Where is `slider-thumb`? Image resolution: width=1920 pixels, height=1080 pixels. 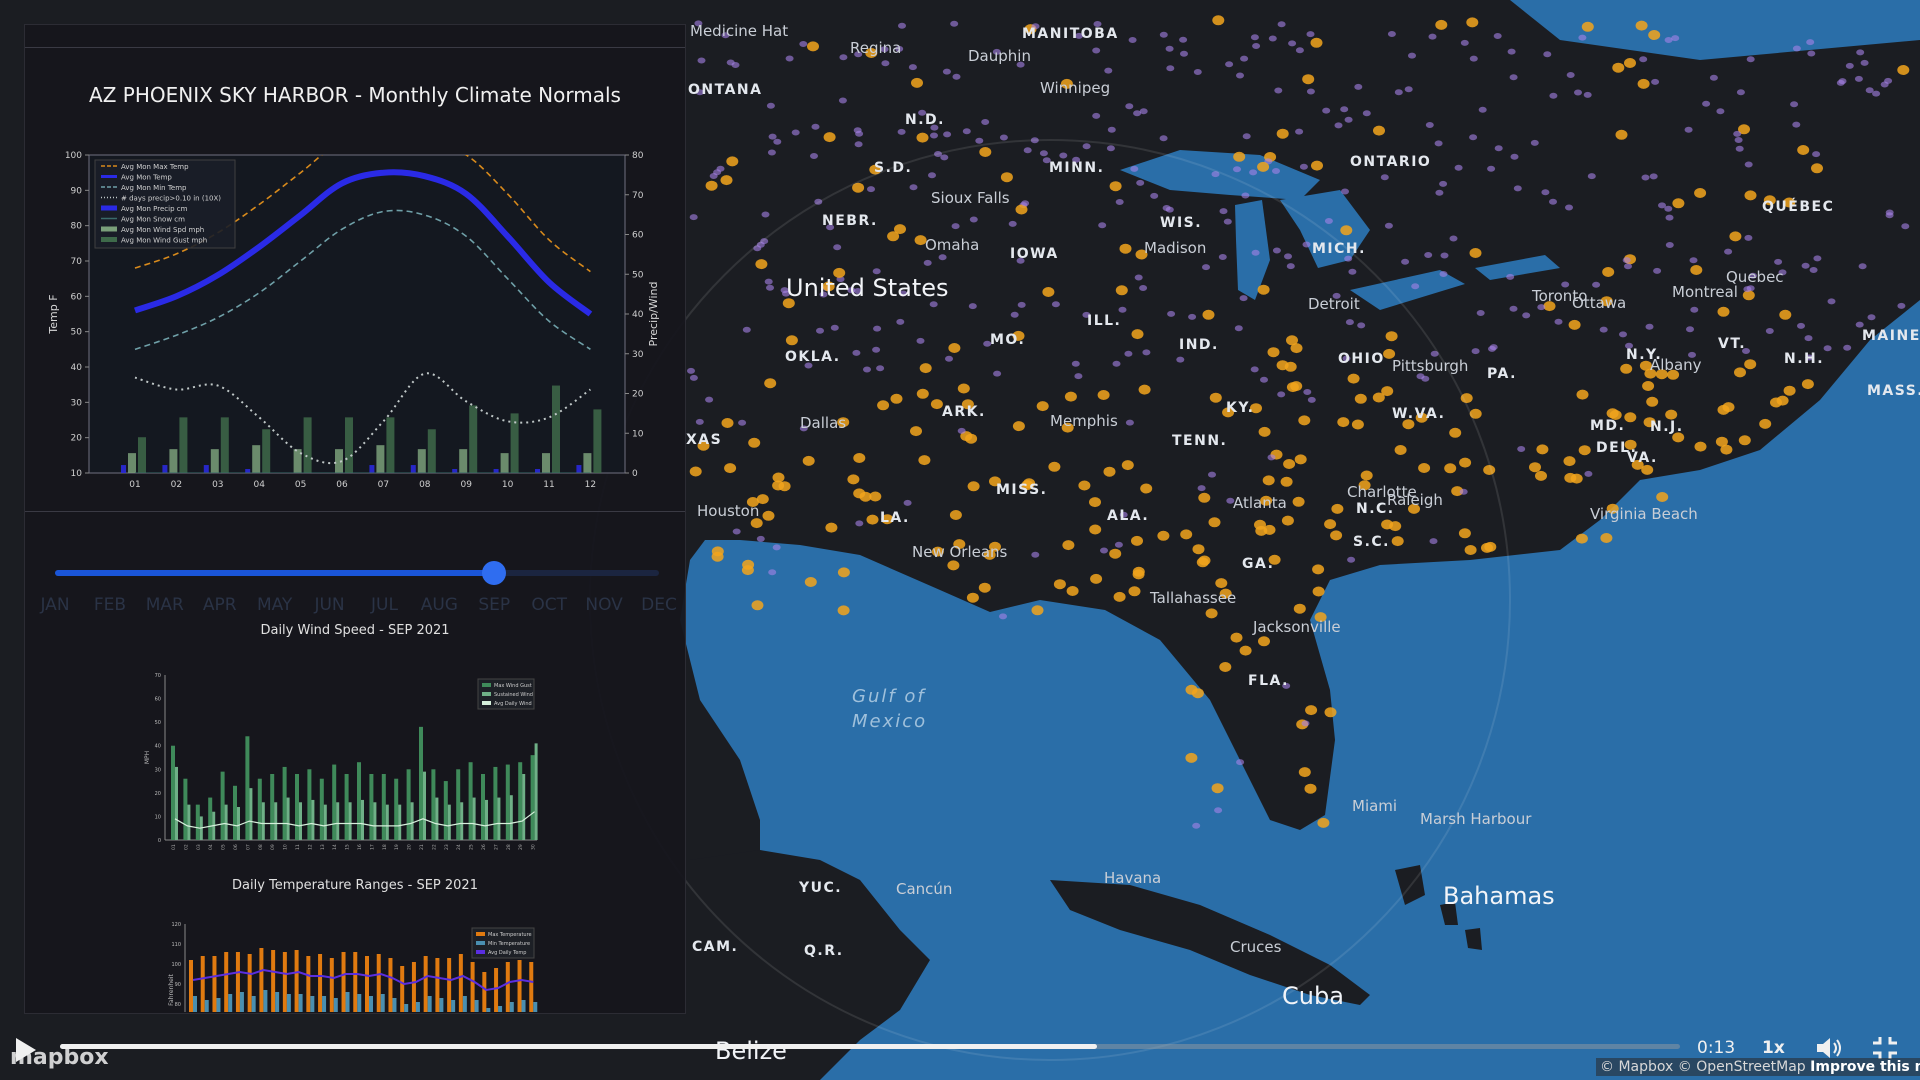 slider-thumb is located at coordinates (494, 573).